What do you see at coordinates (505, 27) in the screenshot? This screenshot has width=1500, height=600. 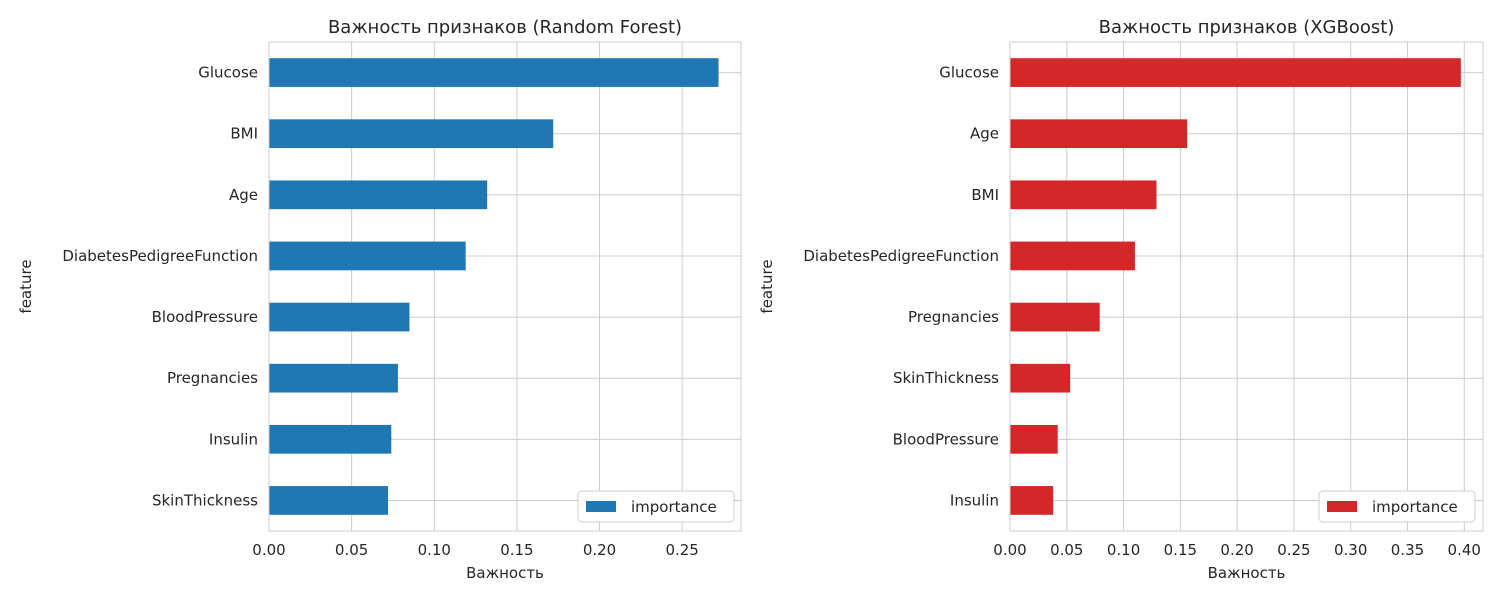 I see `chart-title: Важность признаков (Random Forest)` at bounding box center [505, 27].